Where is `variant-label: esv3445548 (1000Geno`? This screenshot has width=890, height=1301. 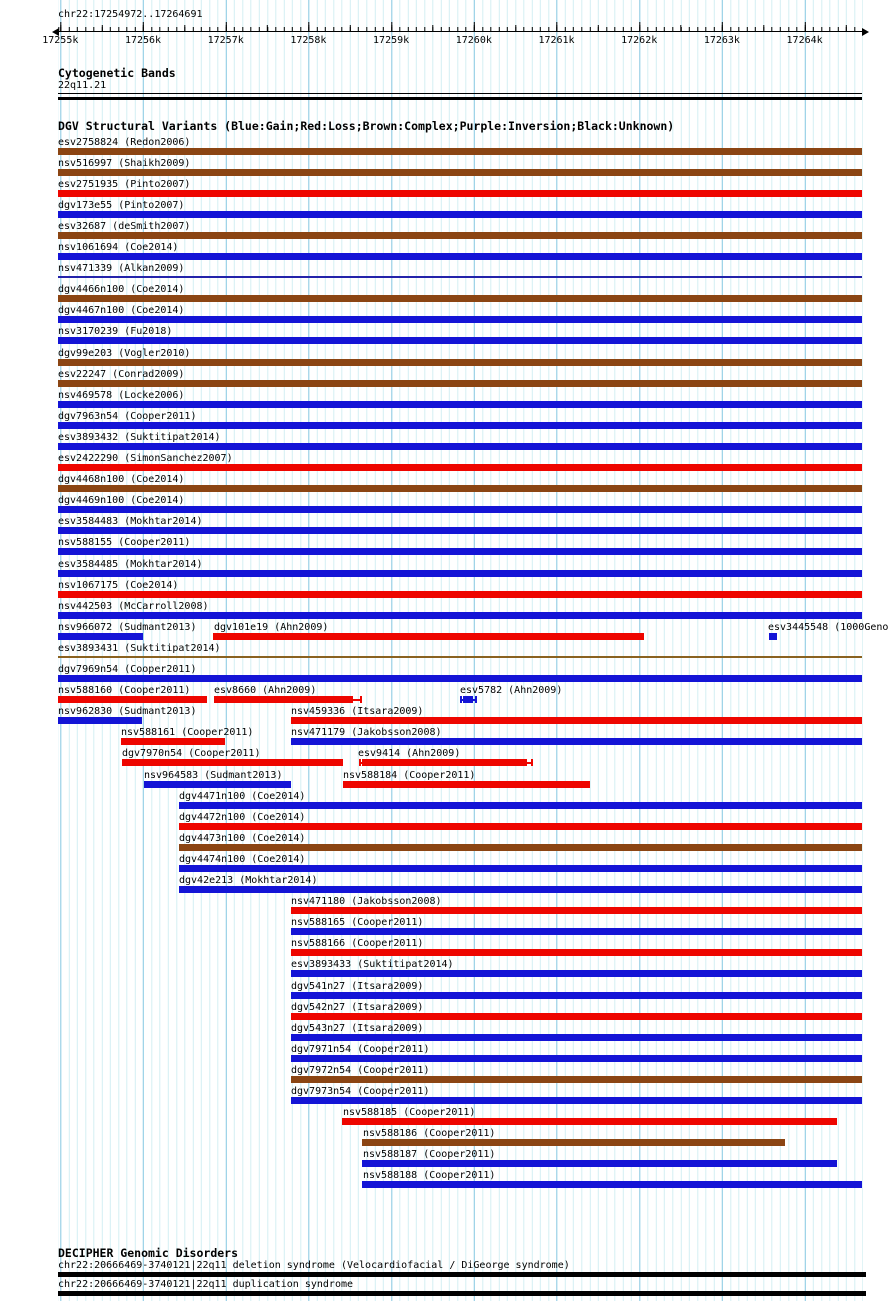
variant-label: esv3445548 (1000Geno is located at coordinates (828, 627).